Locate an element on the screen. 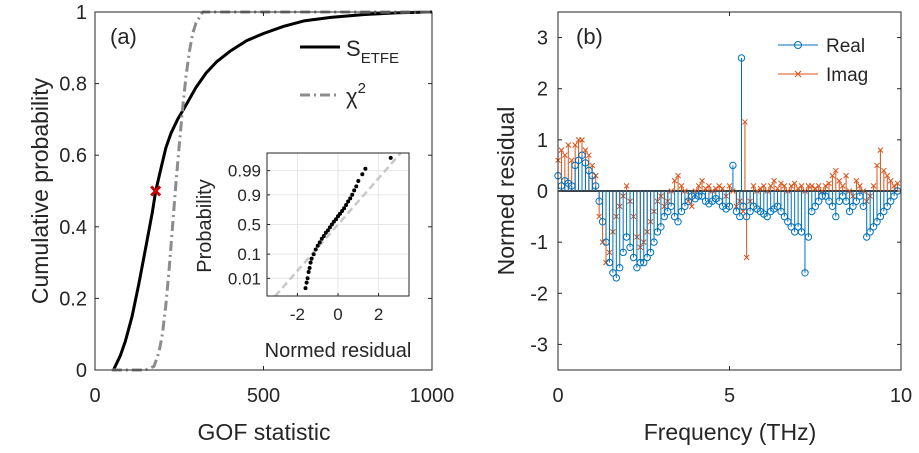 The height and width of the screenshot is (453, 919). panel-b-legend: Real Imag is located at coordinates (823, 61).